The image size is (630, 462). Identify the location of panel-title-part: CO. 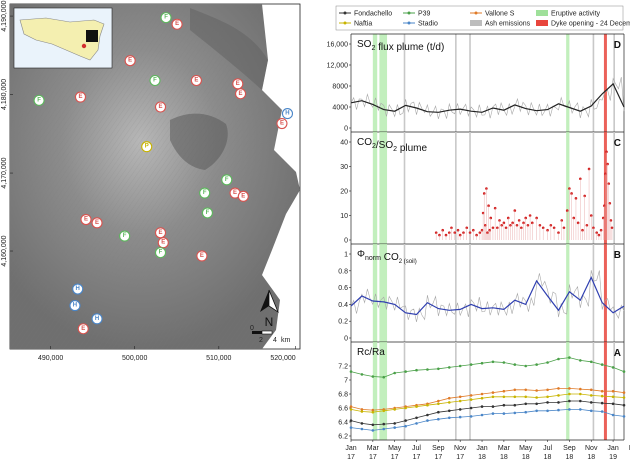
(390, 257).